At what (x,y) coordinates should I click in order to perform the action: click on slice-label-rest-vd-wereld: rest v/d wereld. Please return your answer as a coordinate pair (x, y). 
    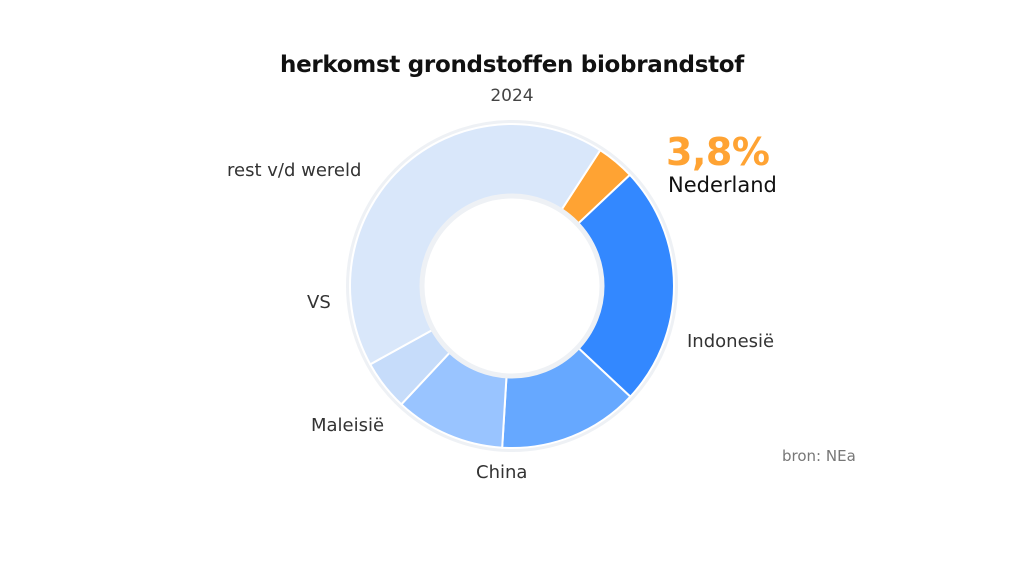
    Looking at the image, I should click on (294, 170).